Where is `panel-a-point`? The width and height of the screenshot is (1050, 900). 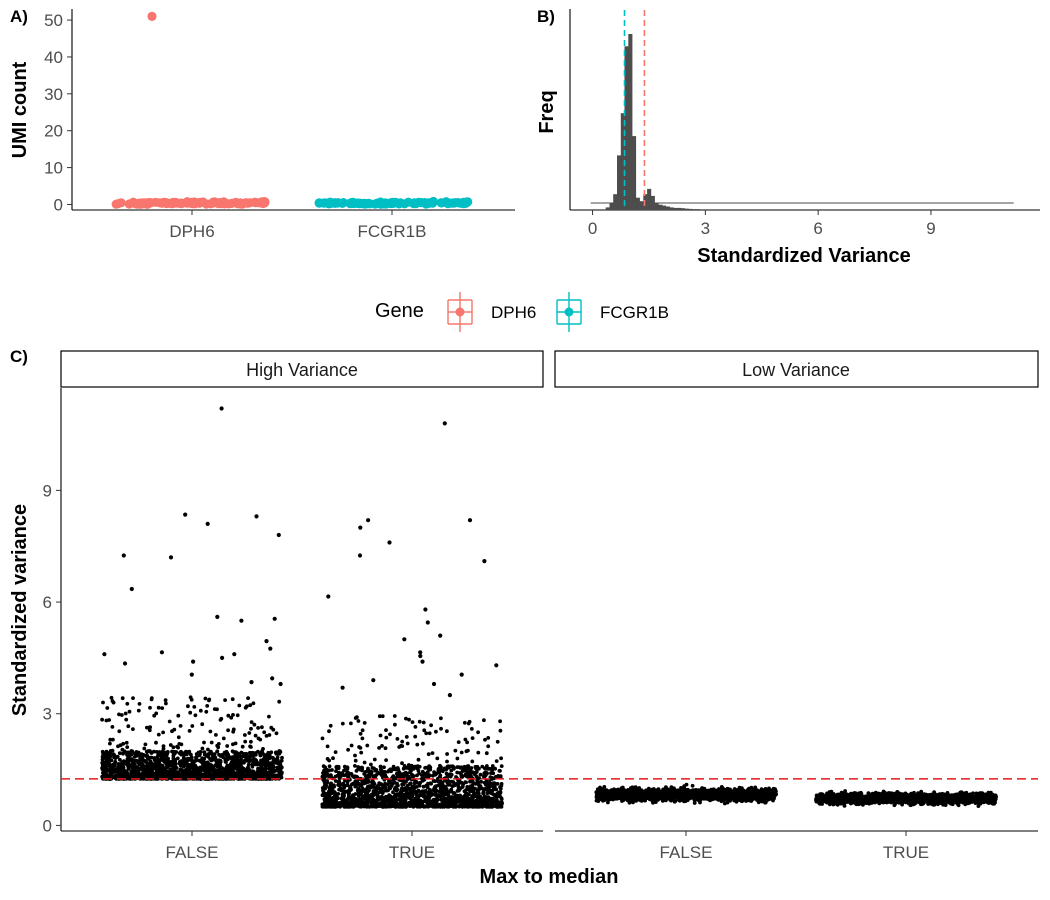
panel-a-point is located at coordinates (370, 204).